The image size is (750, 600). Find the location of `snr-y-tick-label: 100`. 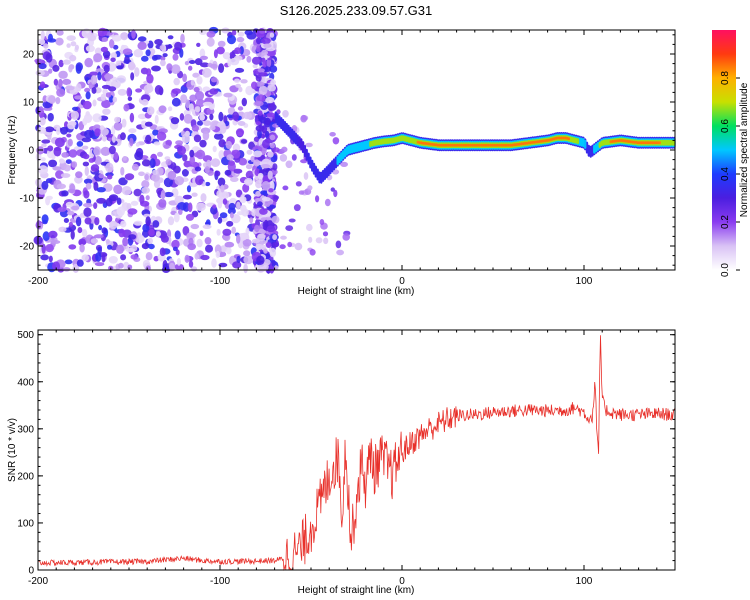

snr-y-tick-label: 100 is located at coordinates (25, 523).